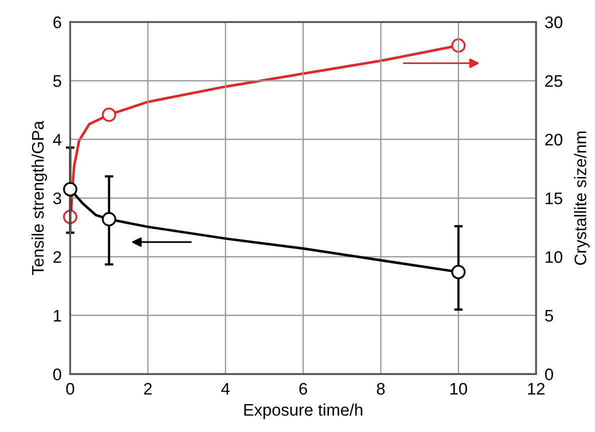  I want to click on y2-tick-label: 10, so click(554, 257).